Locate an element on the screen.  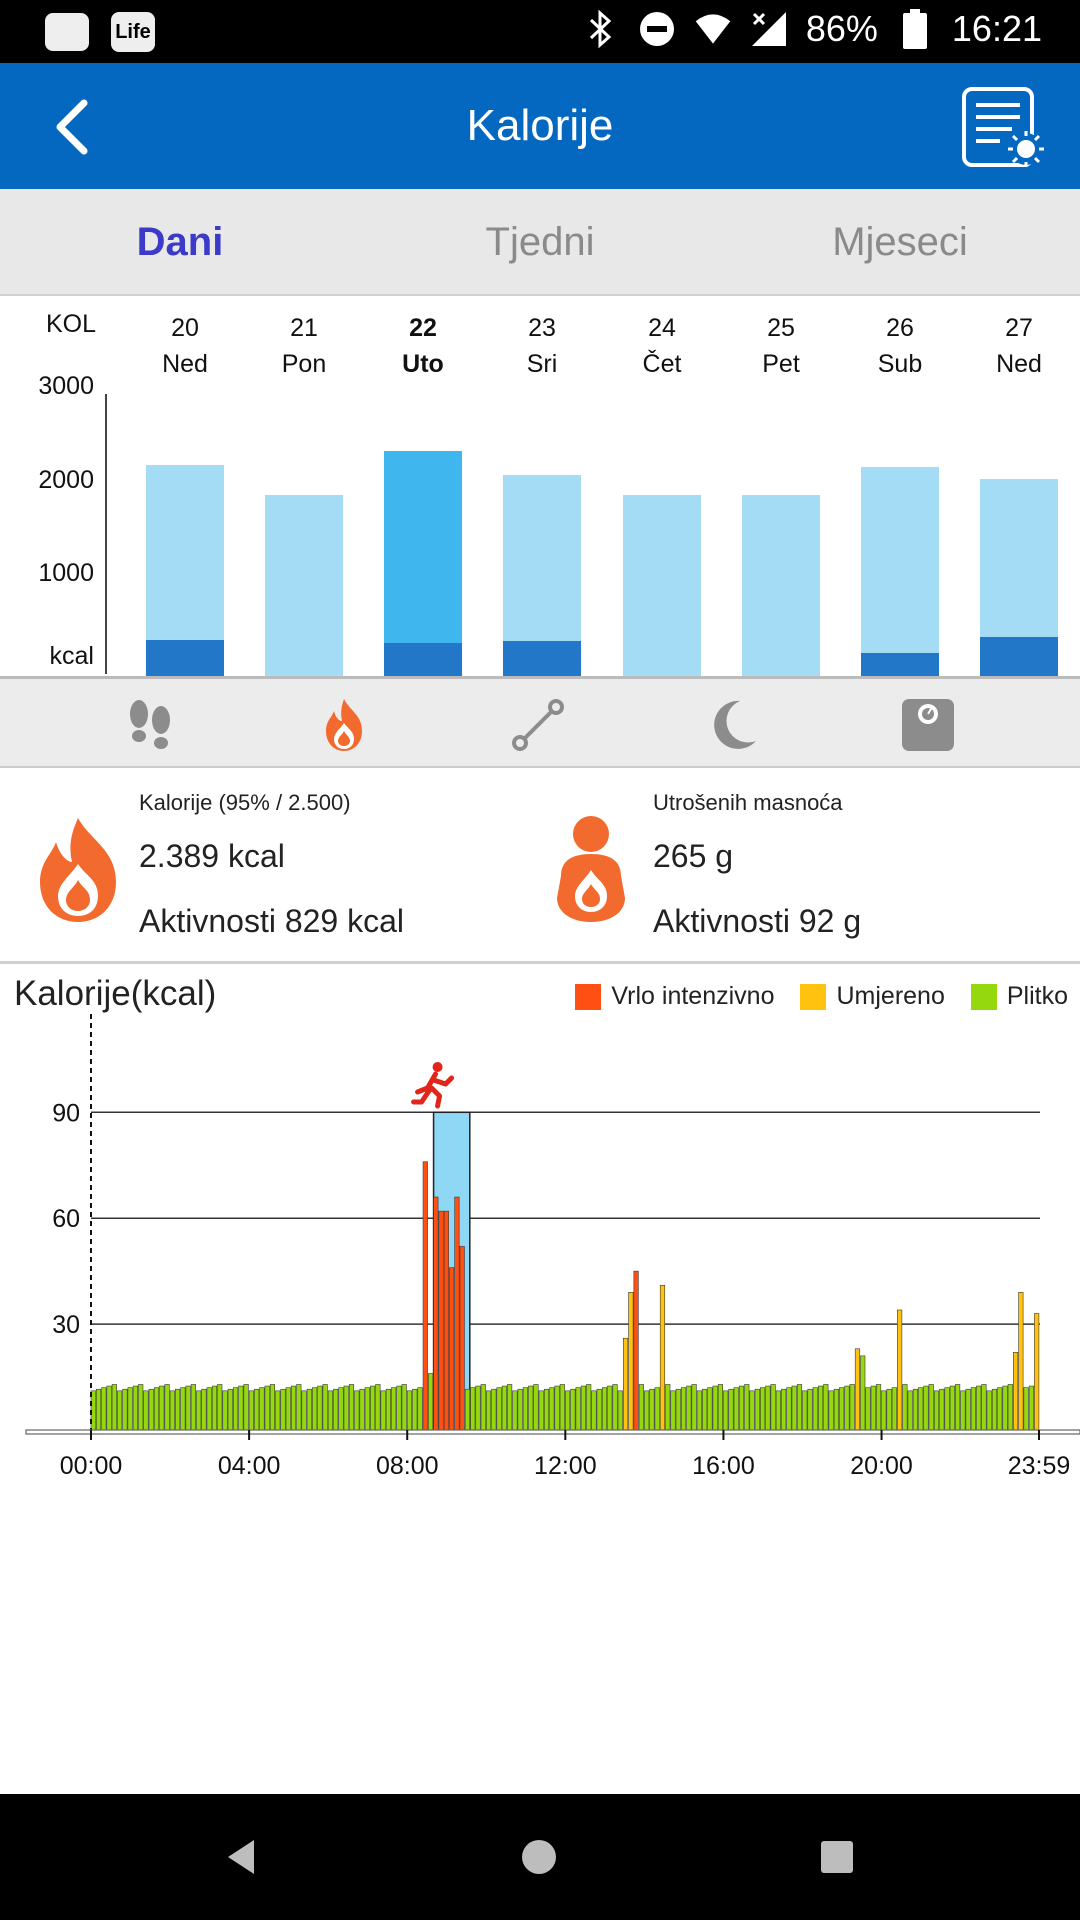
system-nav-bar is located at coordinates (540, 1857).